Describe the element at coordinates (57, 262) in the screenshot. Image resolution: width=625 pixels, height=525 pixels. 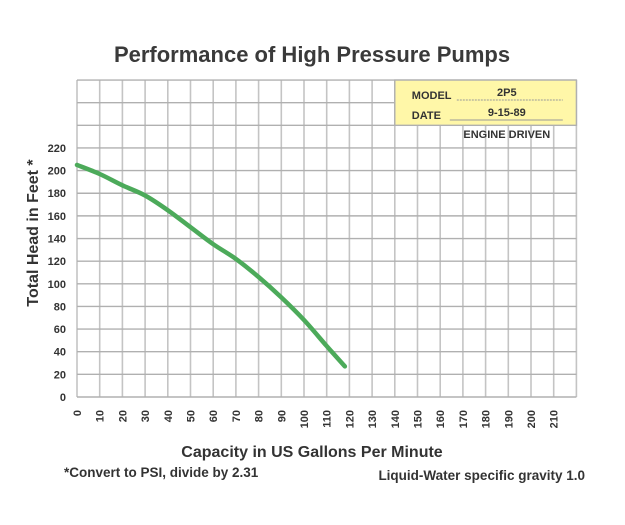
I see `y-tick-label: 120` at that location.